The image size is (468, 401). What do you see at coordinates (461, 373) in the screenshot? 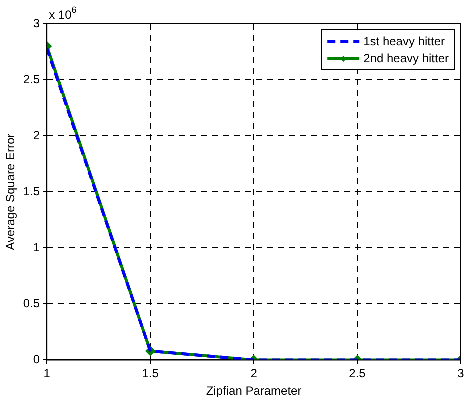
I see `x-tick-label: 3` at bounding box center [461, 373].